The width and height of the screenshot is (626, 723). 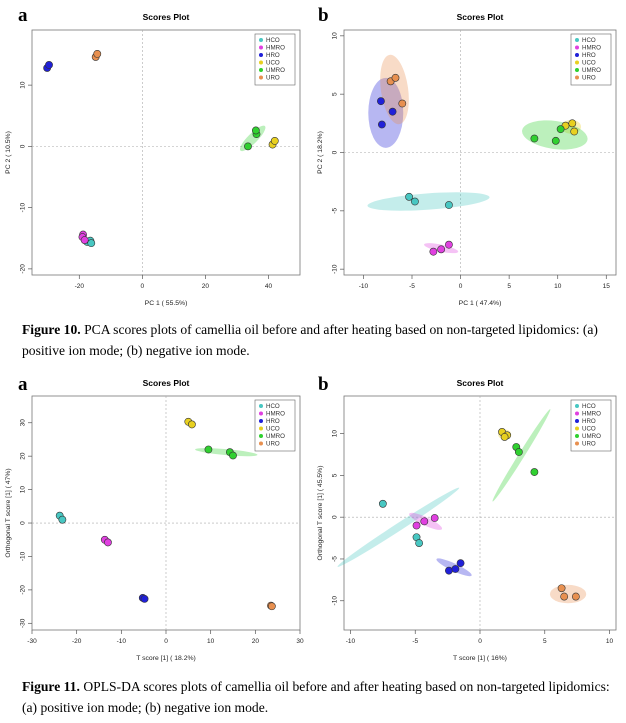 What do you see at coordinates (80, 286) in the screenshot?
I see `x-tick-label: -20` at bounding box center [80, 286].